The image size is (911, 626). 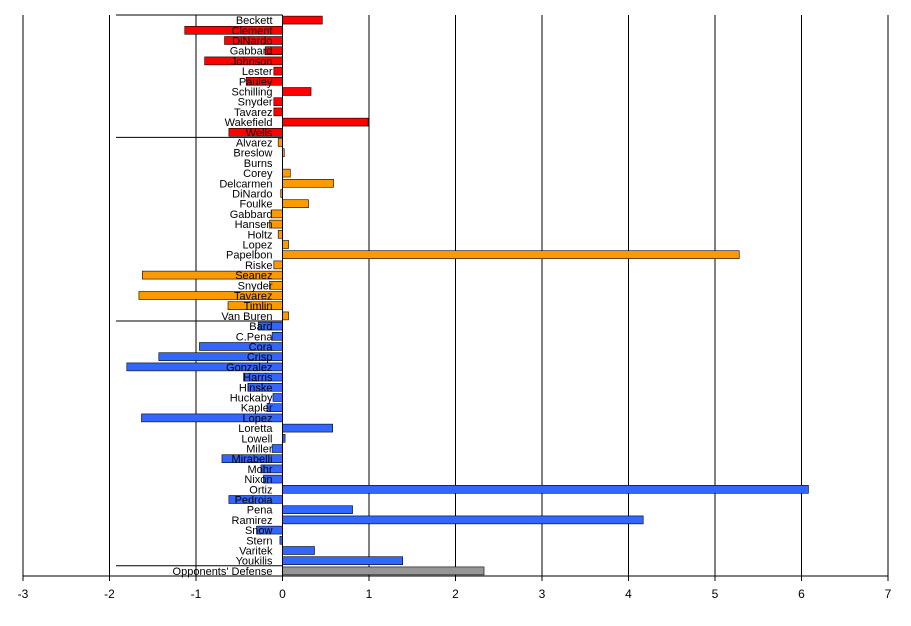 I want to click on category-label: Stern, so click(x=259, y=541).